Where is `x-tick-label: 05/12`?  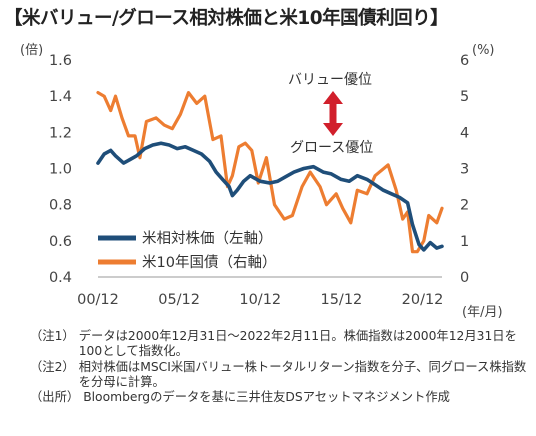
x-tick-label: 05/12 is located at coordinates (179, 300).